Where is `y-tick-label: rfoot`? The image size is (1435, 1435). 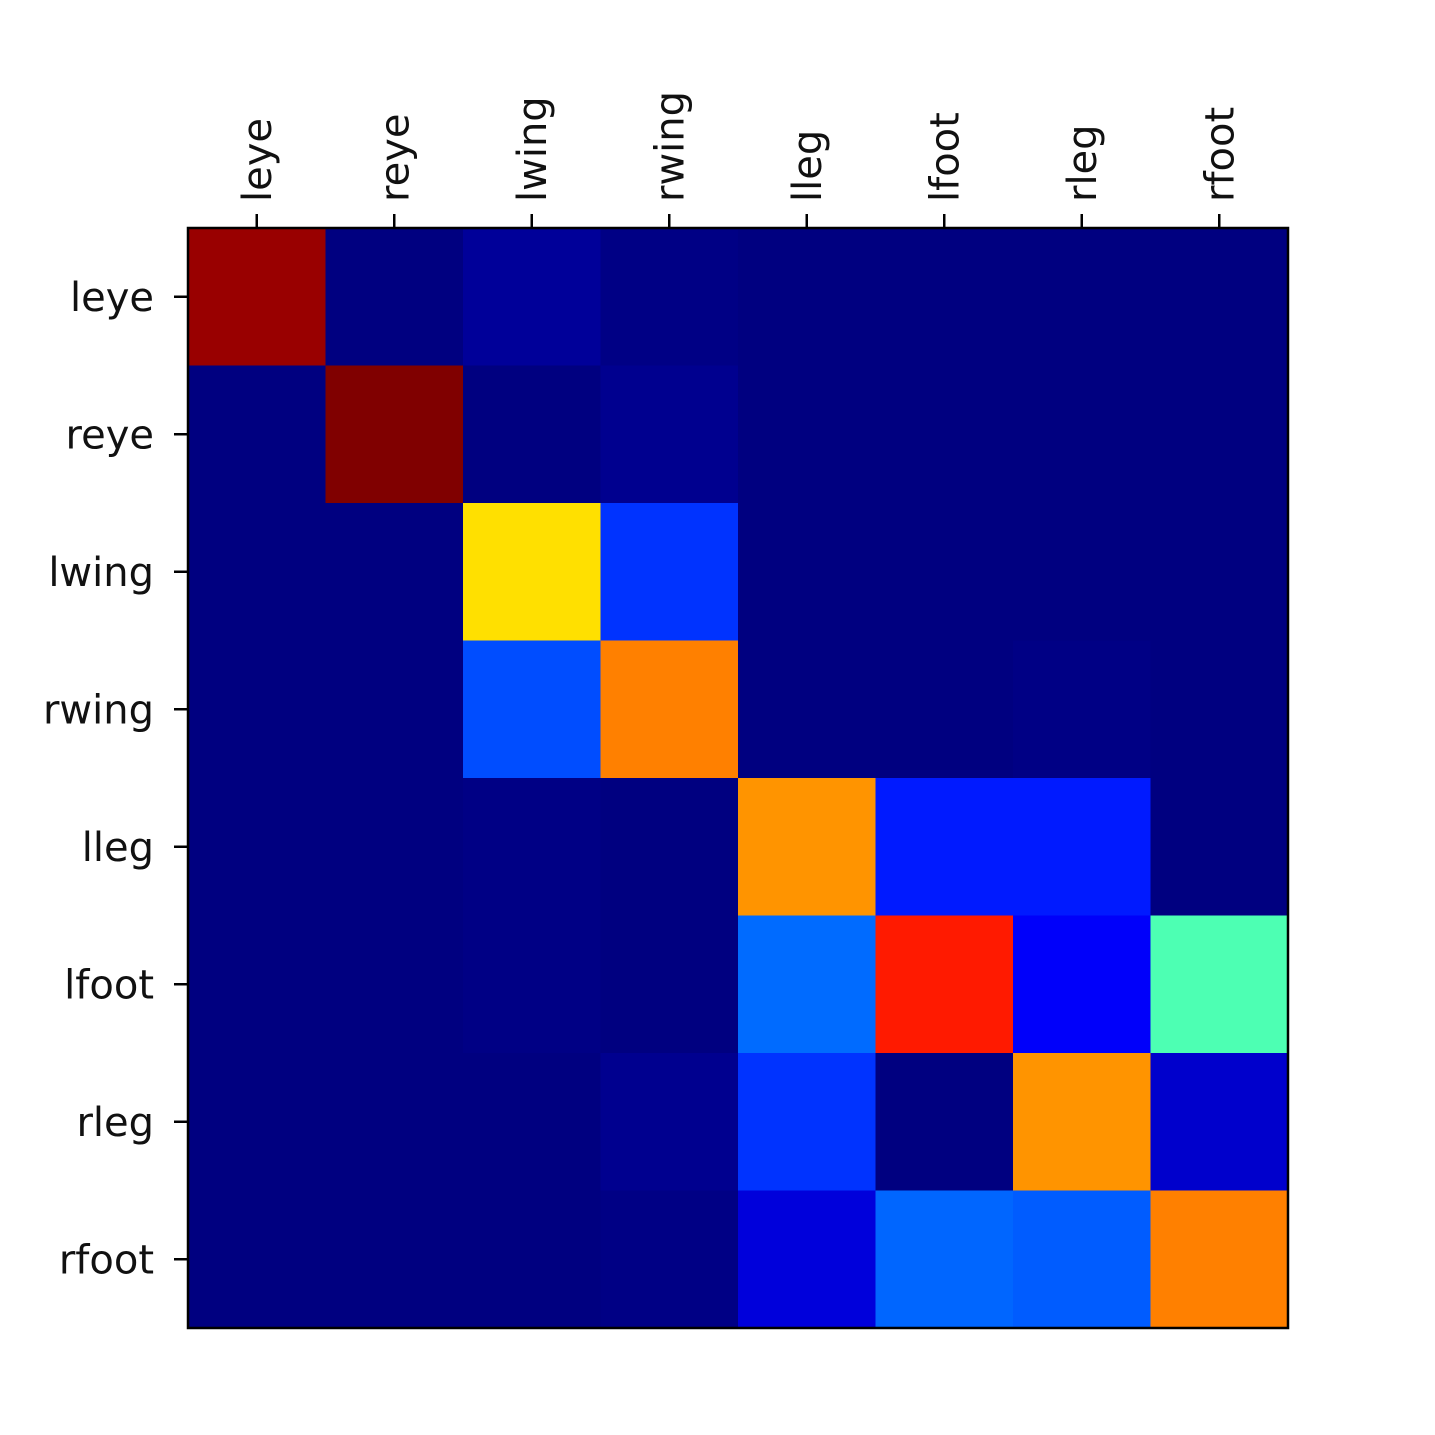
y-tick-label: rfoot is located at coordinates (106, 1260).